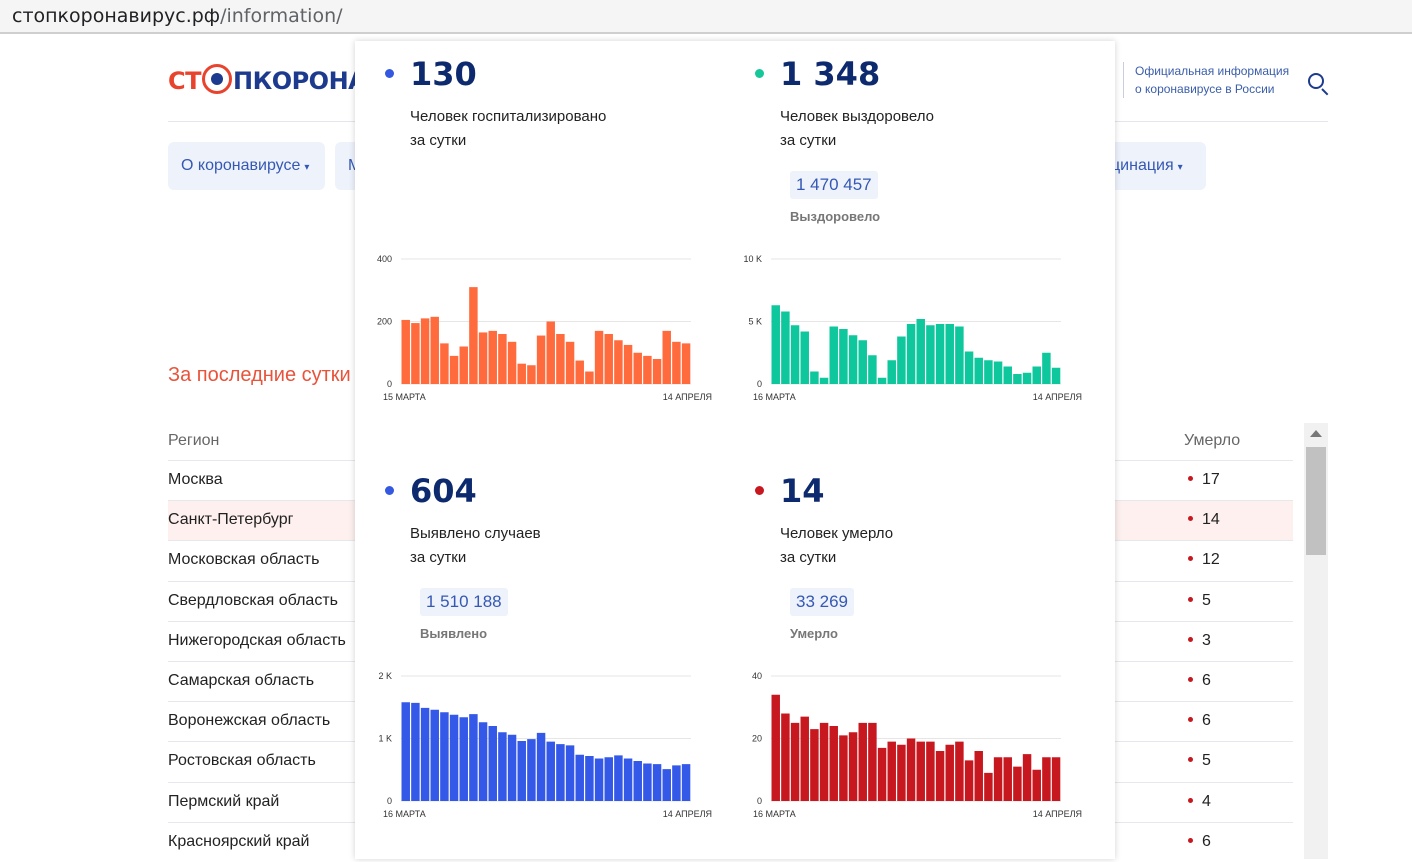  Describe the element at coordinates (268, 81) in the screenshot. I see `site-logo: СТ ПКОРОНАВИ` at that location.